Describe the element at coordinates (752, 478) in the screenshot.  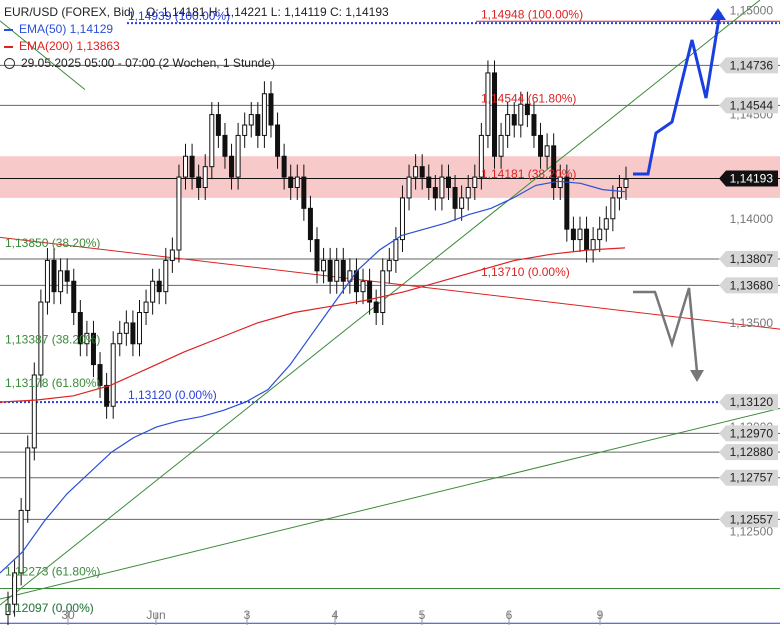
I see `price-tag-label: 1,12757` at that location.